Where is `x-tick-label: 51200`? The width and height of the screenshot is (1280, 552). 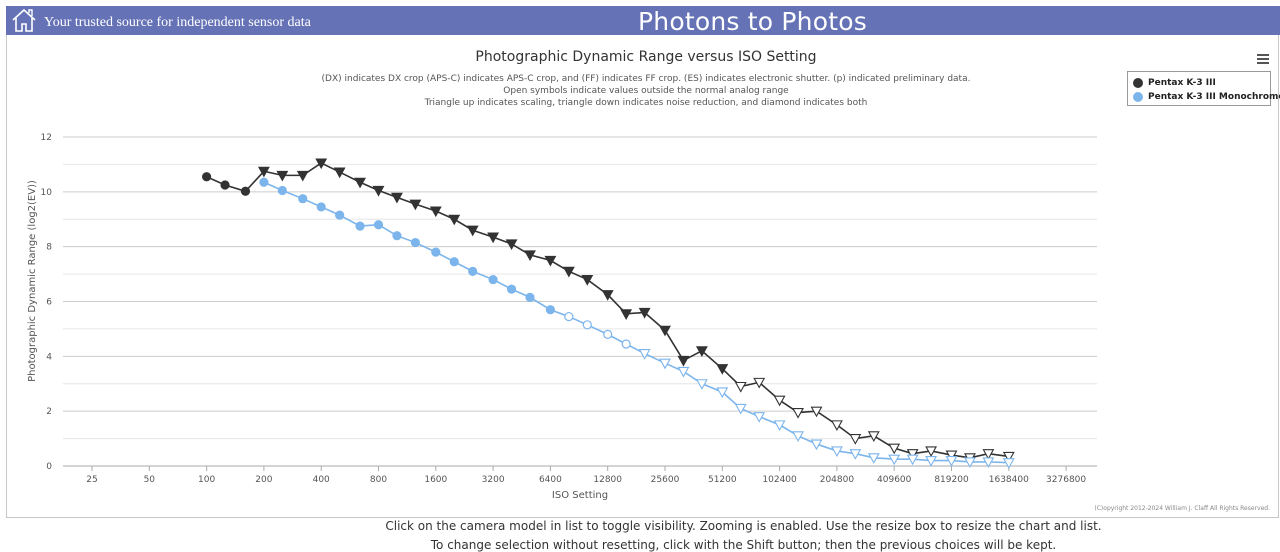 x-tick-label: 51200 is located at coordinates (722, 480).